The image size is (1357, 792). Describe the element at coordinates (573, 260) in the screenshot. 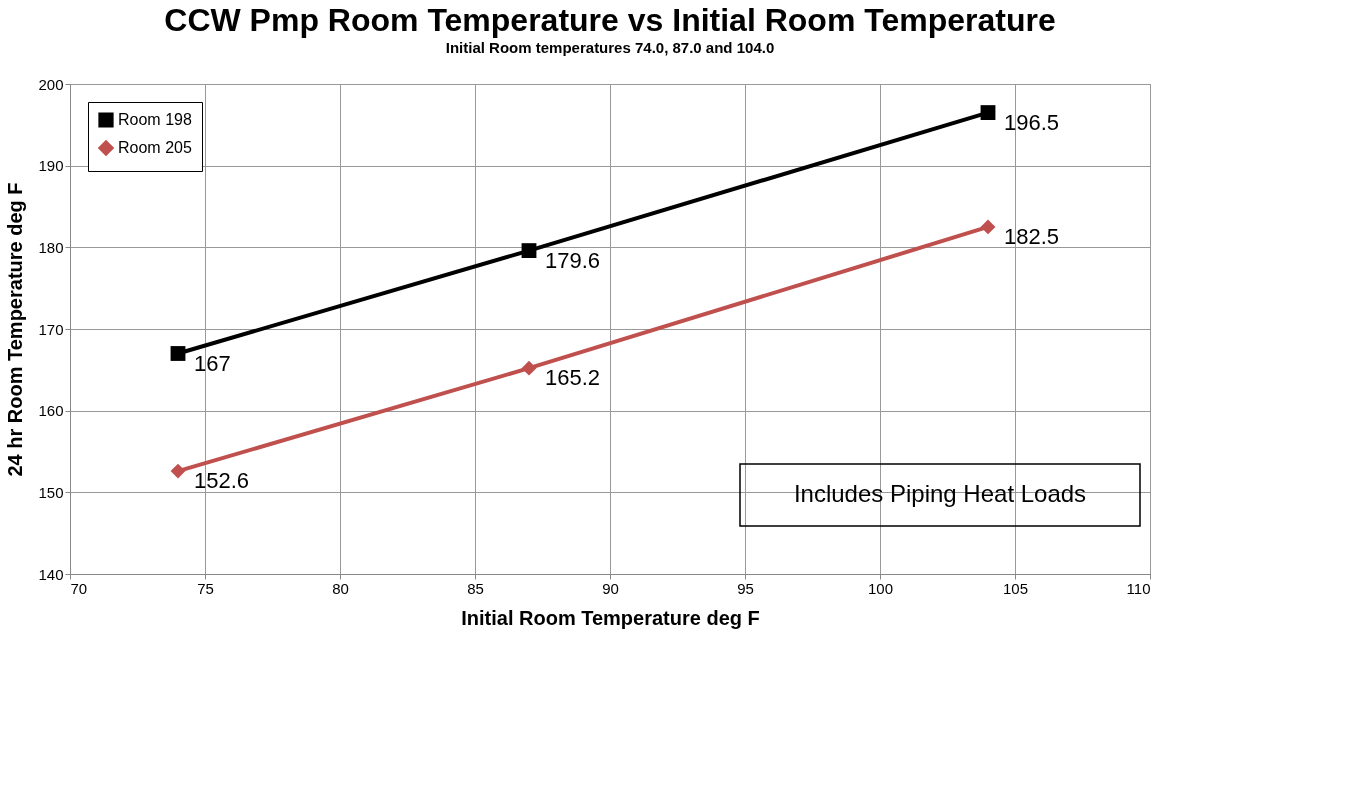

I see `data-label: 179.6` at that location.